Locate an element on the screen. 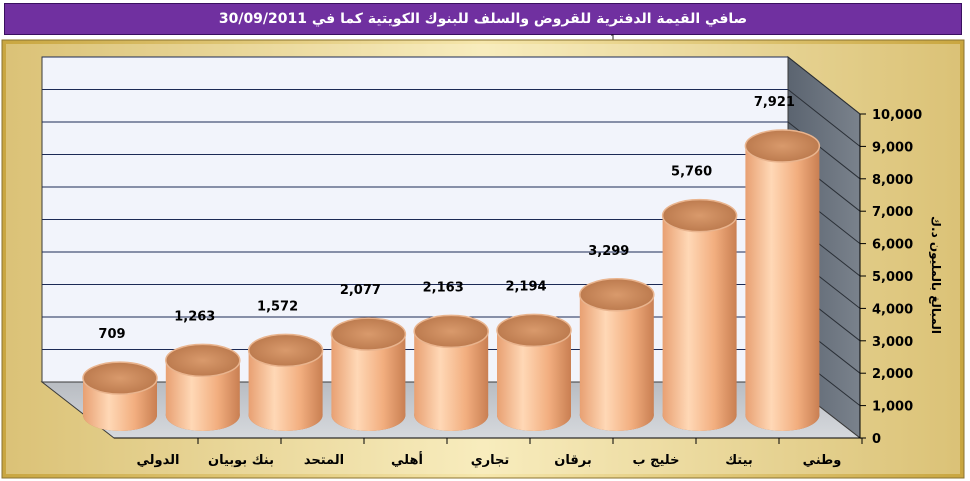 The height and width of the screenshot is (481, 970). bar-value-label: 2,194 is located at coordinates (525, 286).